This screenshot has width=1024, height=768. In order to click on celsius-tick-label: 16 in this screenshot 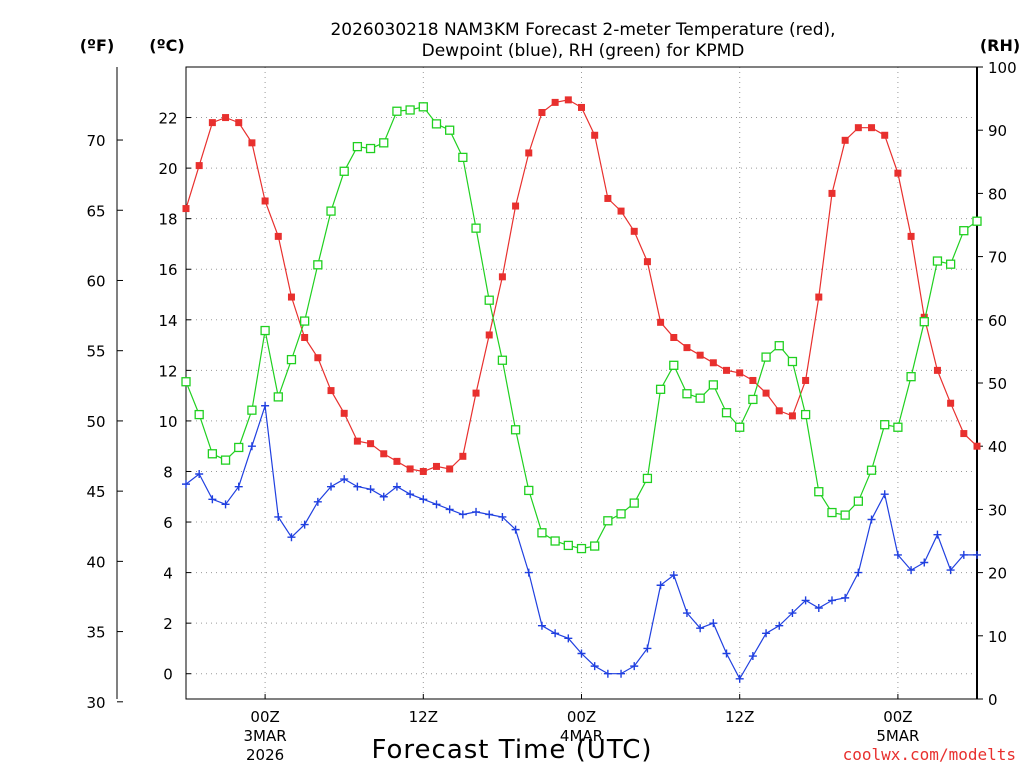, I will do `click(167, 270)`.